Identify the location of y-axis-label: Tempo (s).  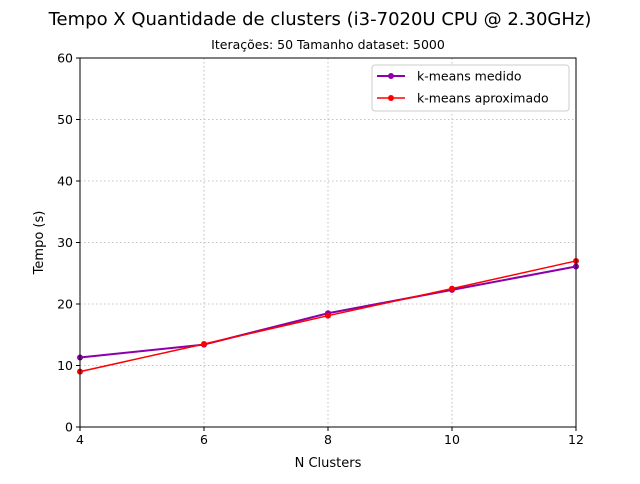
(39, 243).